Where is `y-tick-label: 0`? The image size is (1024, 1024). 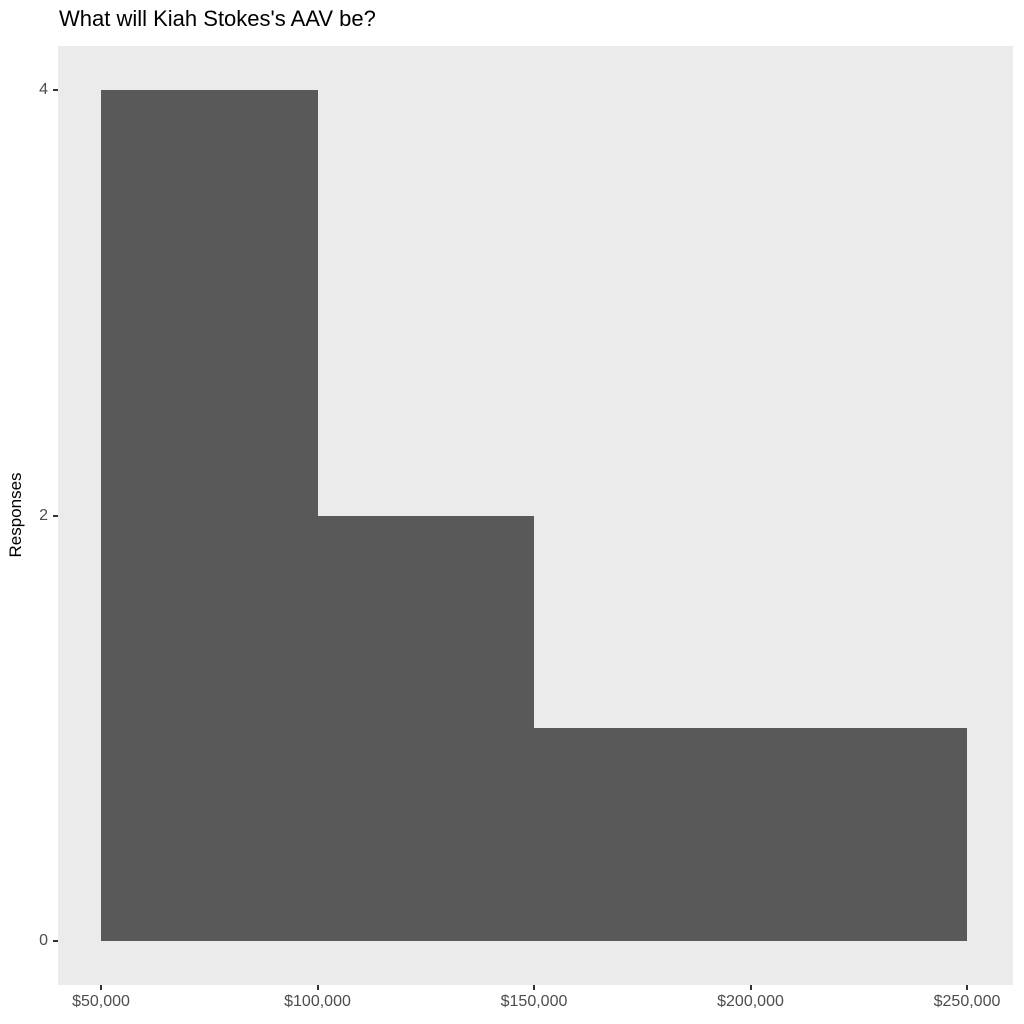
y-tick-label: 0 is located at coordinates (43, 940).